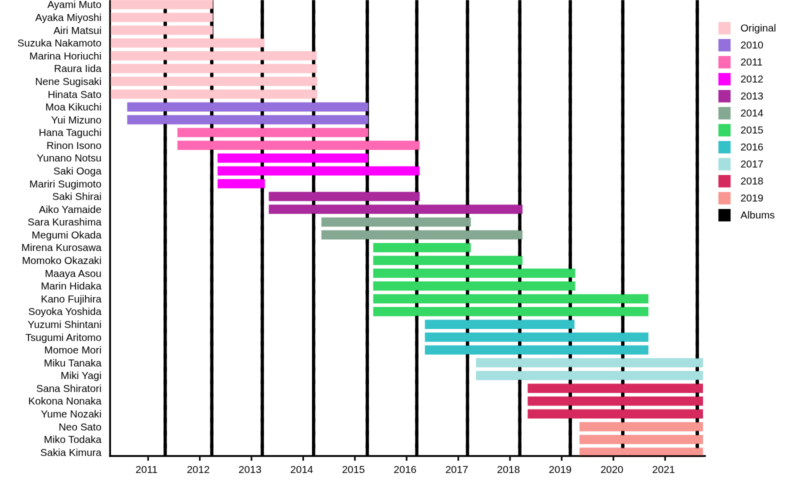 The height and width of the screenshot is (480, 800). I want to click on svg-text: Original, so click(758, 29).